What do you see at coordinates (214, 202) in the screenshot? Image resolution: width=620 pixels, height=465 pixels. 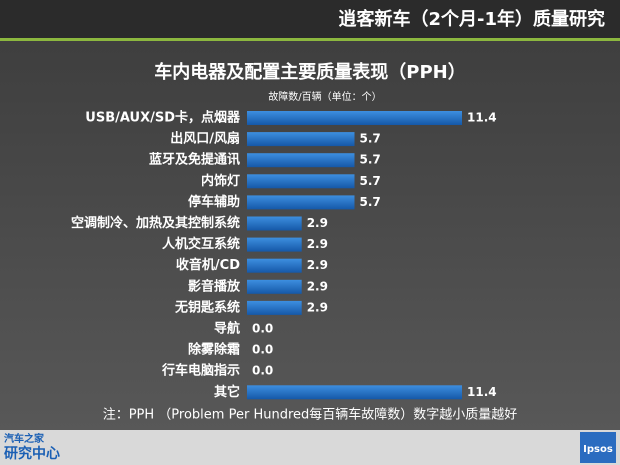 I see `category-label: 停车辅助` at bounding box center [214, 202].